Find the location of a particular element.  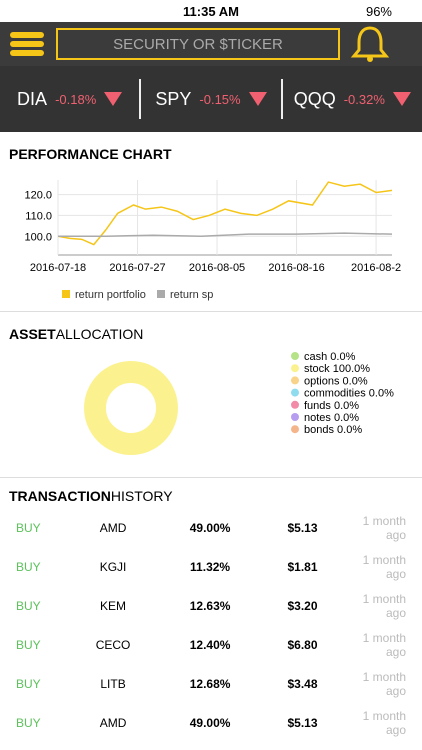

ticker-symbol: QQQ is located at coordinates (314, 98).